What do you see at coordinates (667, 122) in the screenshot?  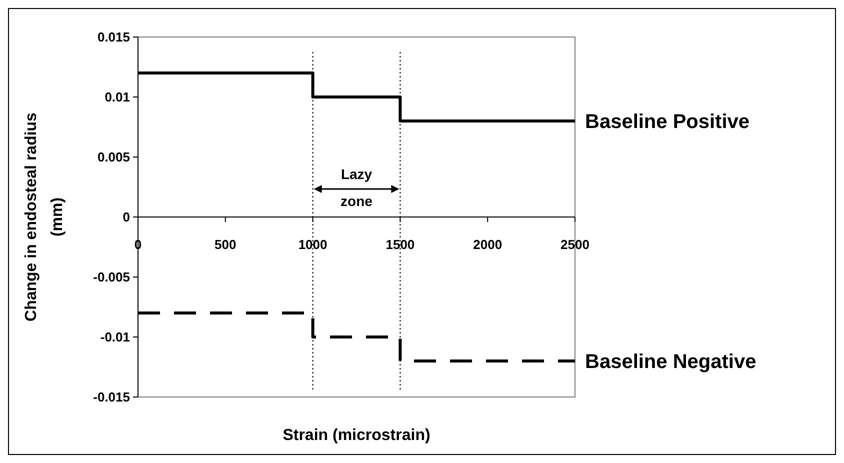 I see `series-label: Baseline Positive` at bounding box center [667, 122].